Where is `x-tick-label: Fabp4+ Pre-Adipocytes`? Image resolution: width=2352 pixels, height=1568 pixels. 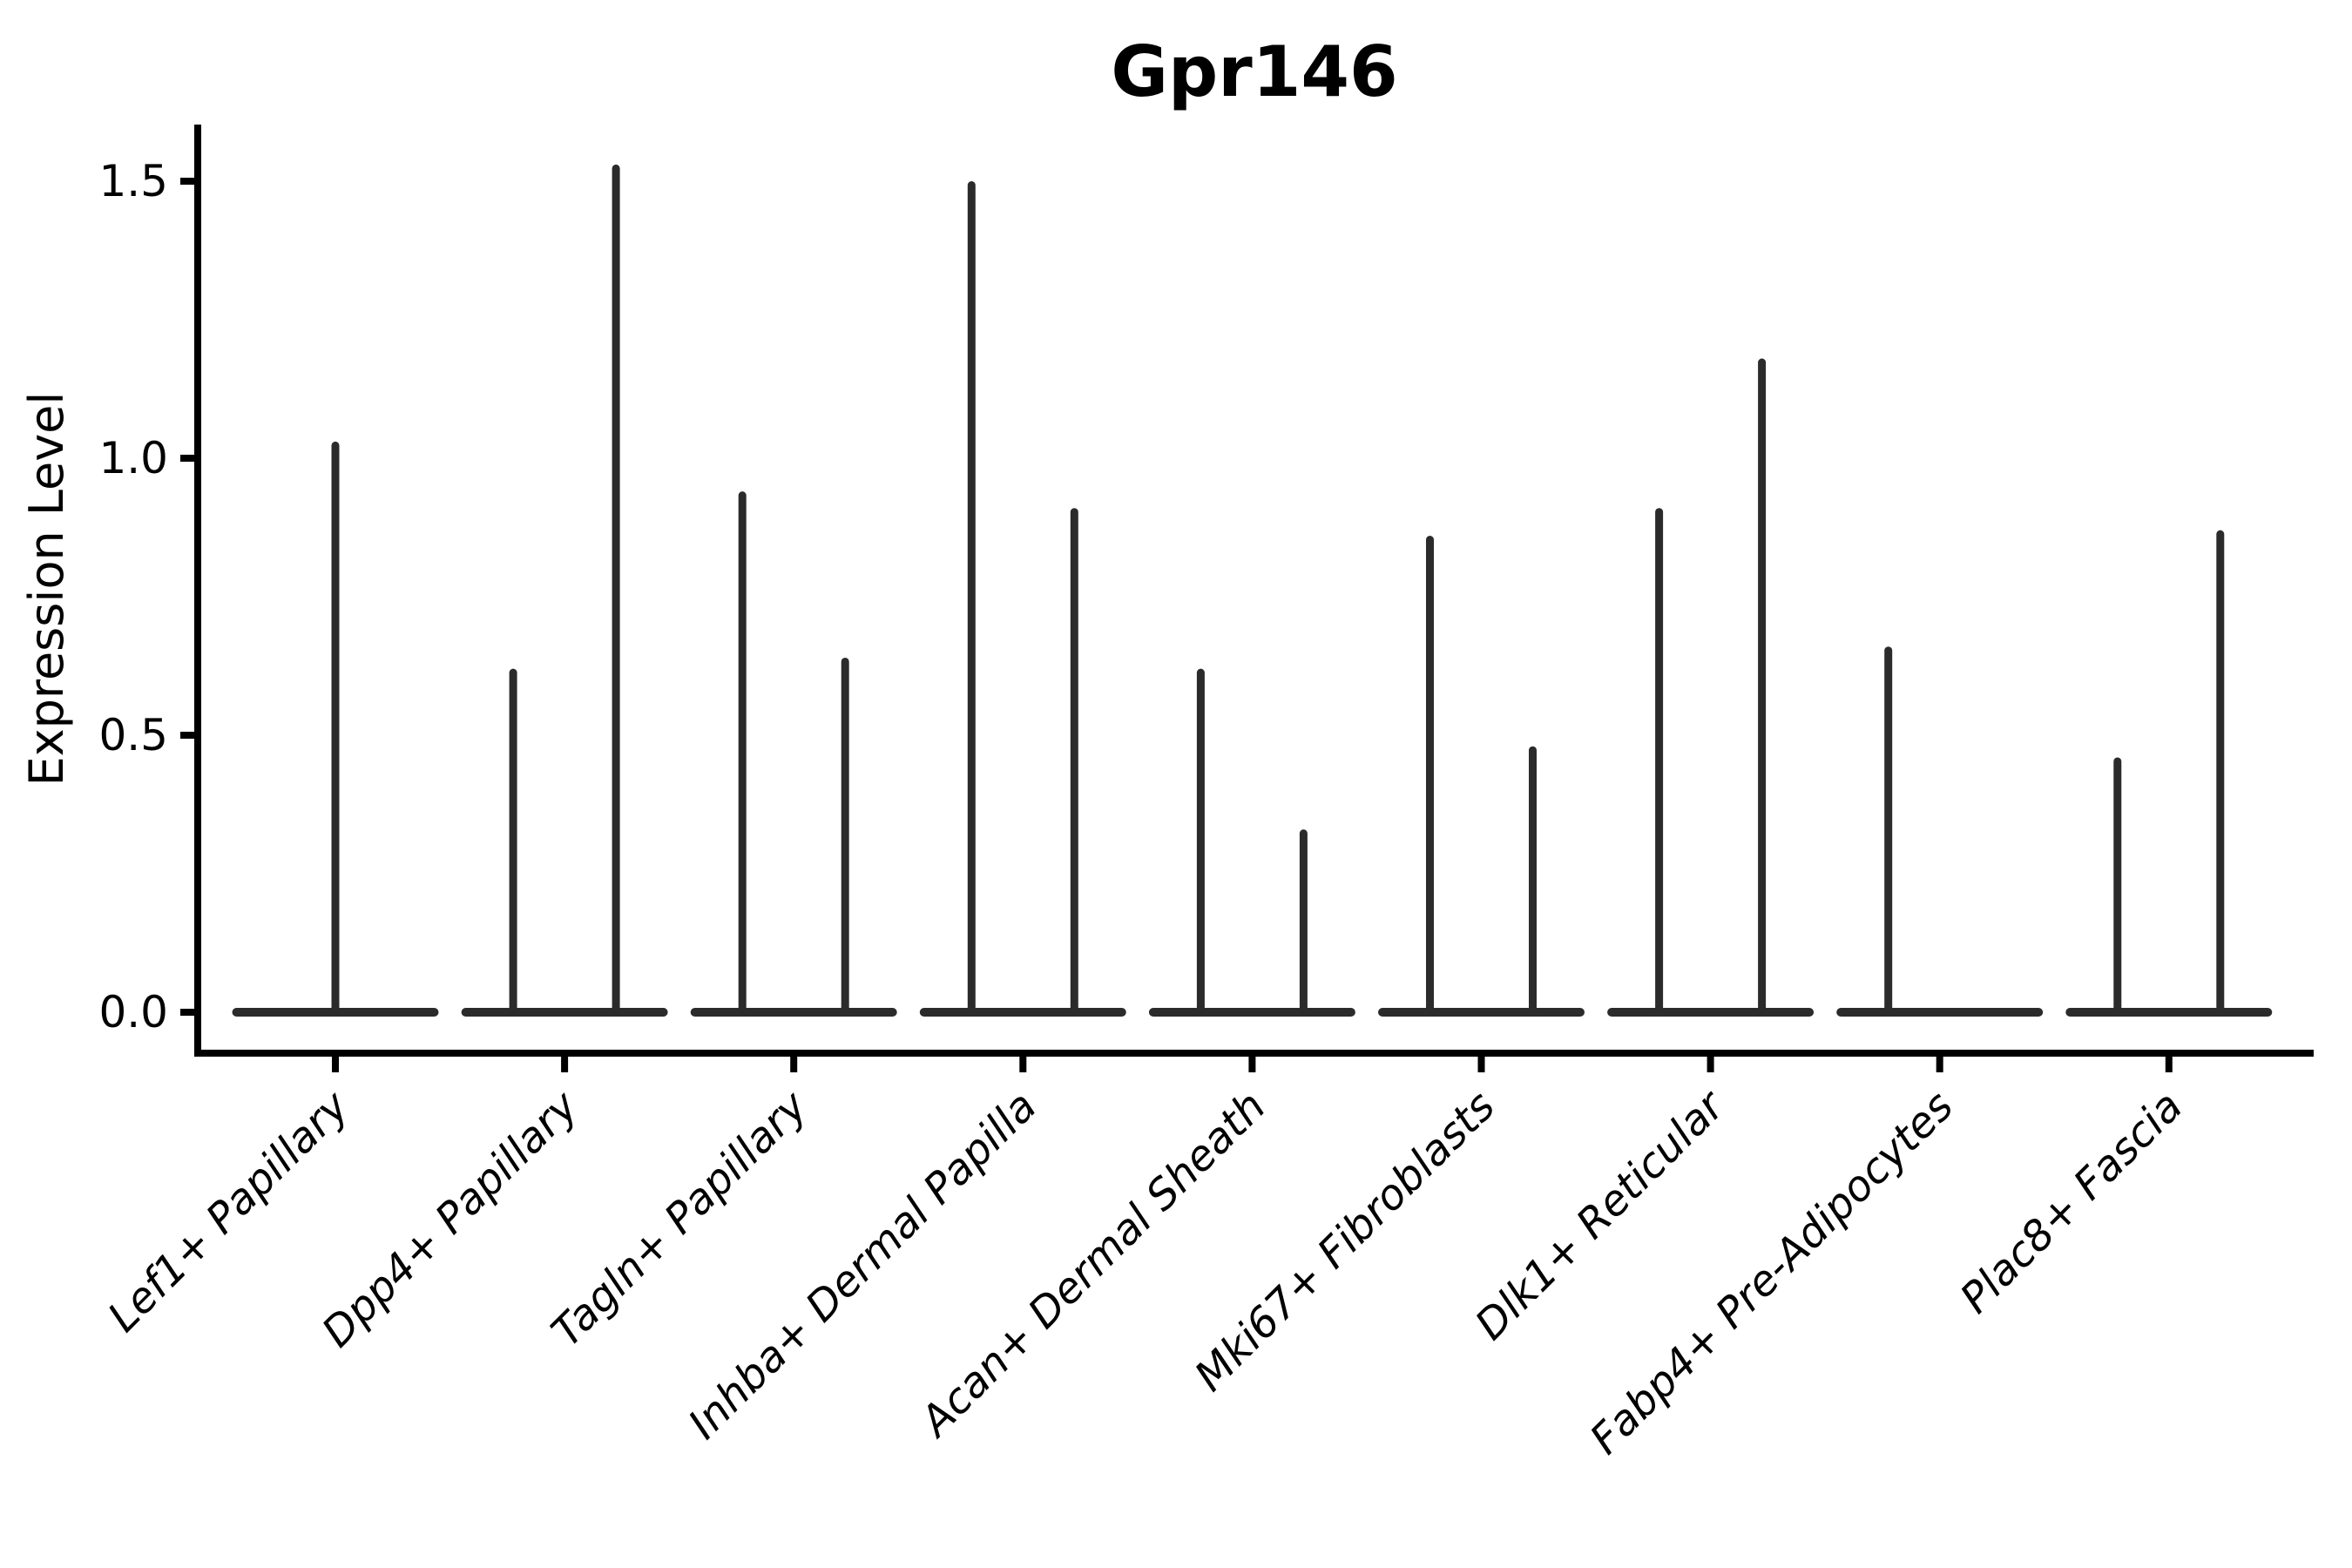 x-tick-label: Fabp4+ Pre-Adipocytes is located at coordinates (1772, 1273).